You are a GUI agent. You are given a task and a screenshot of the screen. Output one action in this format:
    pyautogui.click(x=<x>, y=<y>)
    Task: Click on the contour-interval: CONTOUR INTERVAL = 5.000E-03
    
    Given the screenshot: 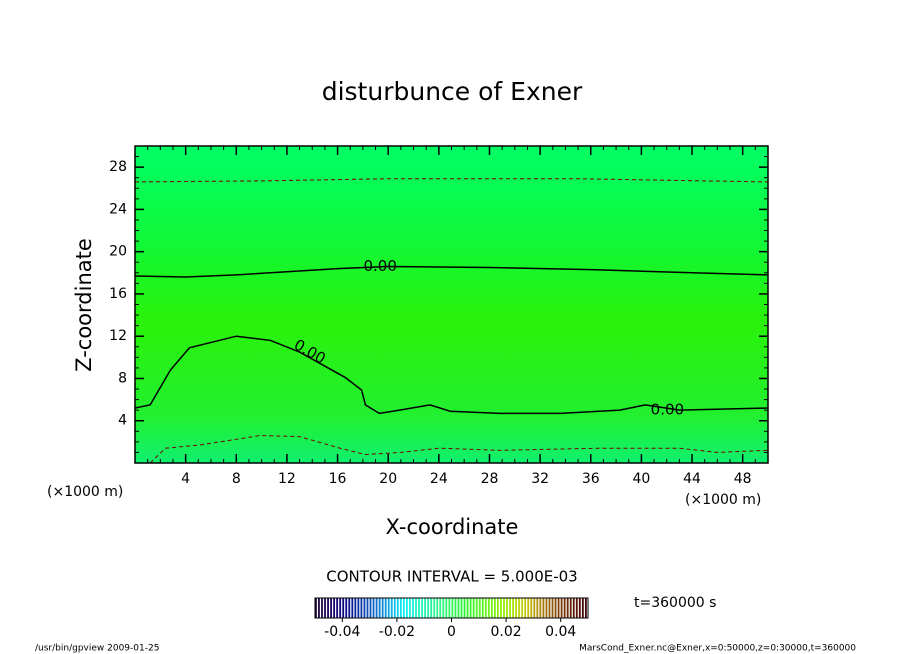 What is the action you would take?
    pyautogui.click(x=451, y=577)
    